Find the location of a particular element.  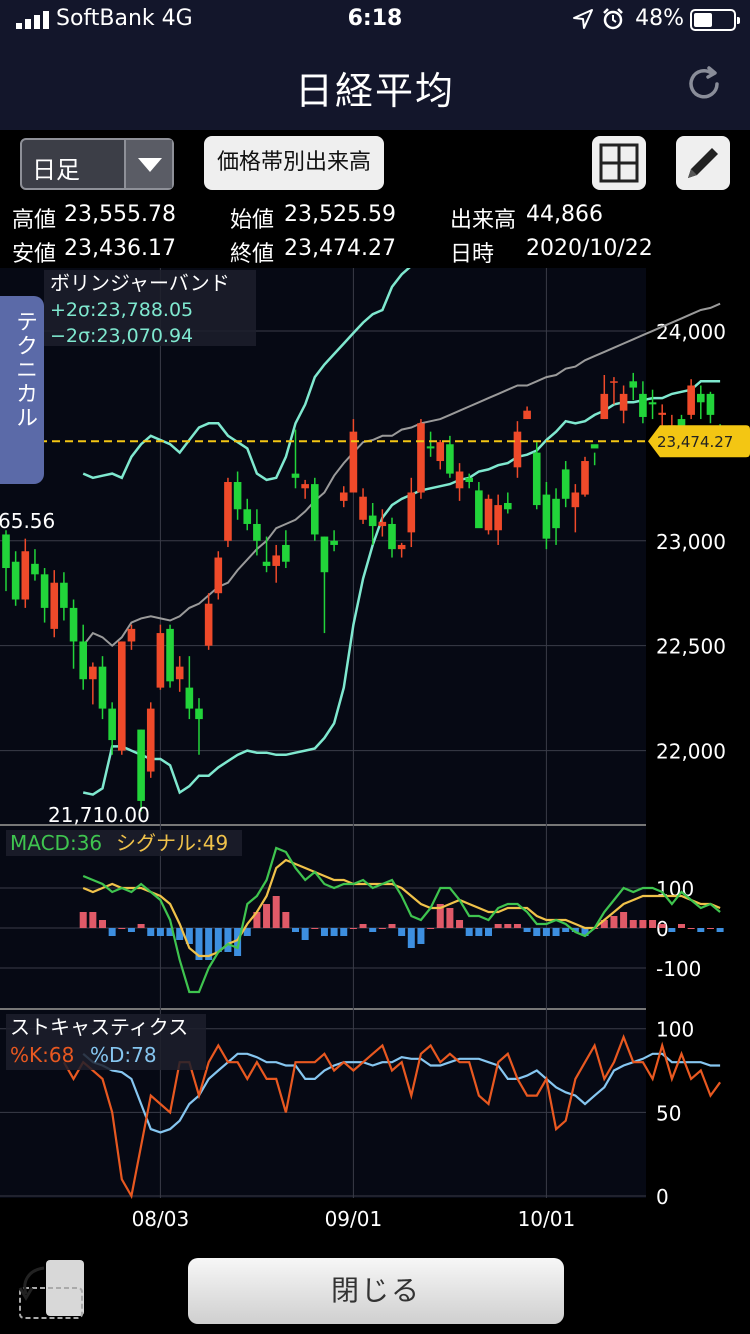

battery-icon is located at coordinates (715, 20).